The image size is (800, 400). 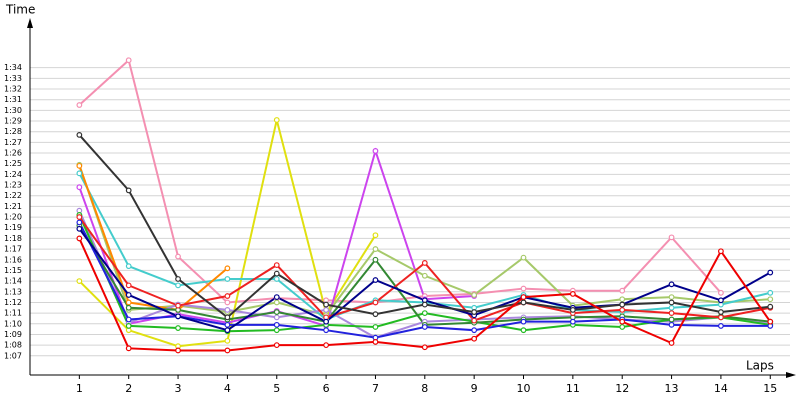 I want to click on x-tick-label: 11, so click(x=573, y=388).